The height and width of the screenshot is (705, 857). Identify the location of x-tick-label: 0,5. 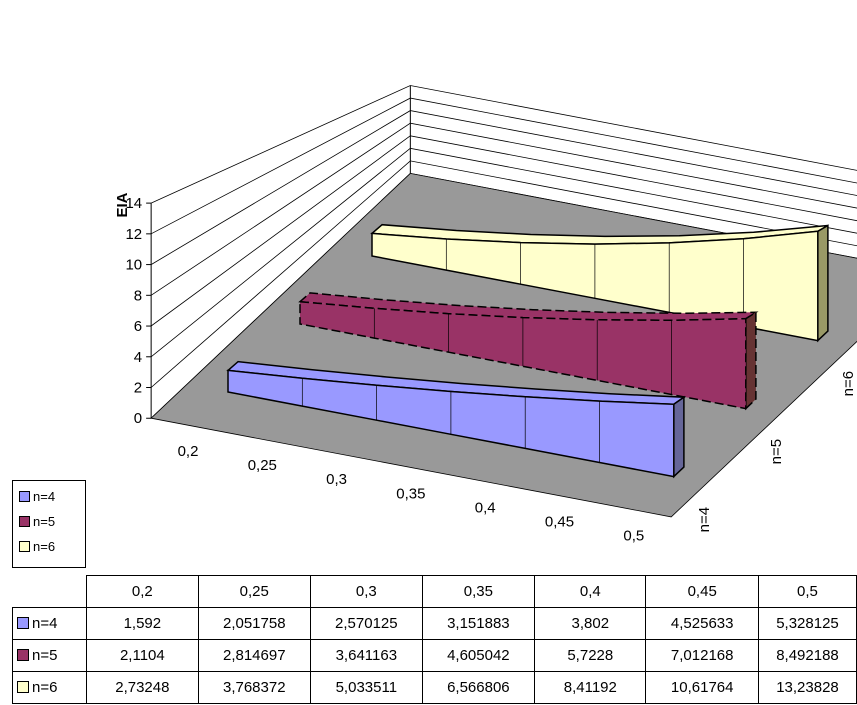
(633, 536).